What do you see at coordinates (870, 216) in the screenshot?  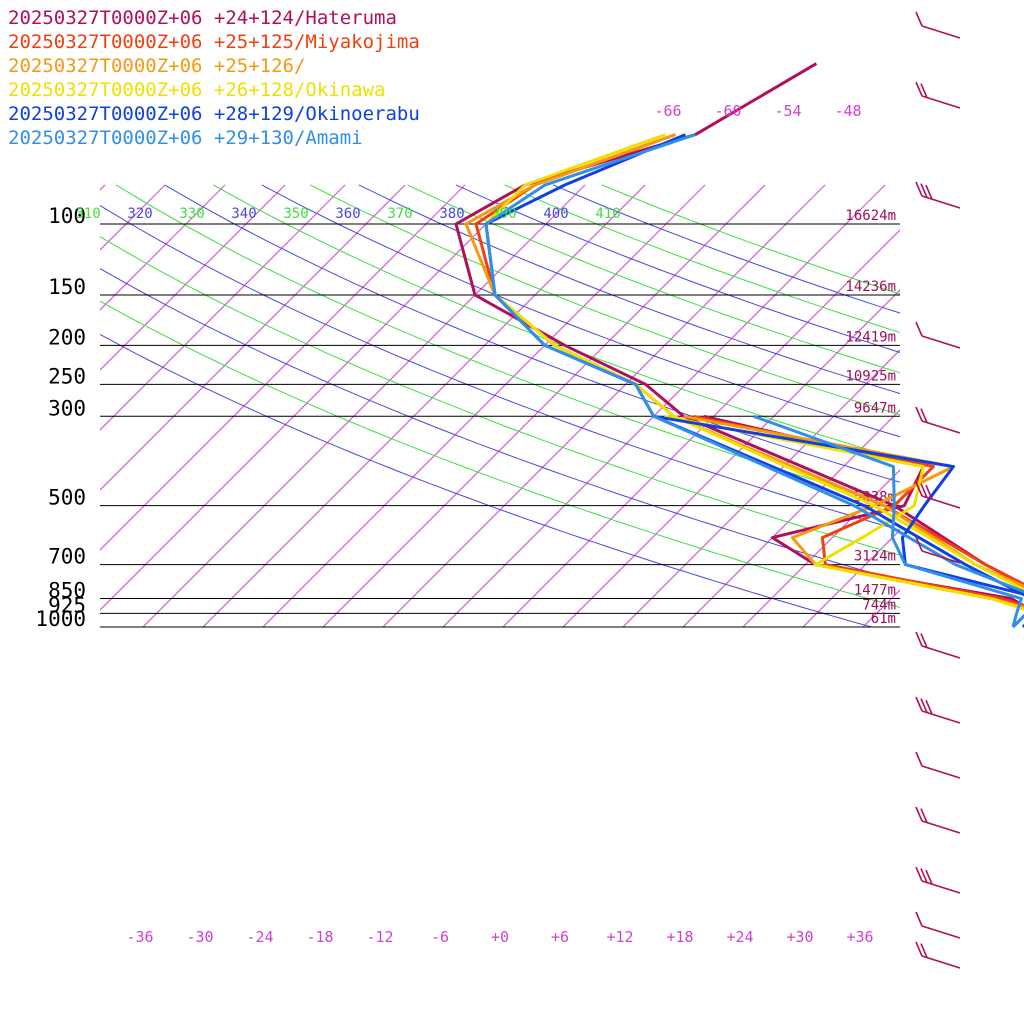 I see `height-label: 16624m` at bounding box center [870, 216].